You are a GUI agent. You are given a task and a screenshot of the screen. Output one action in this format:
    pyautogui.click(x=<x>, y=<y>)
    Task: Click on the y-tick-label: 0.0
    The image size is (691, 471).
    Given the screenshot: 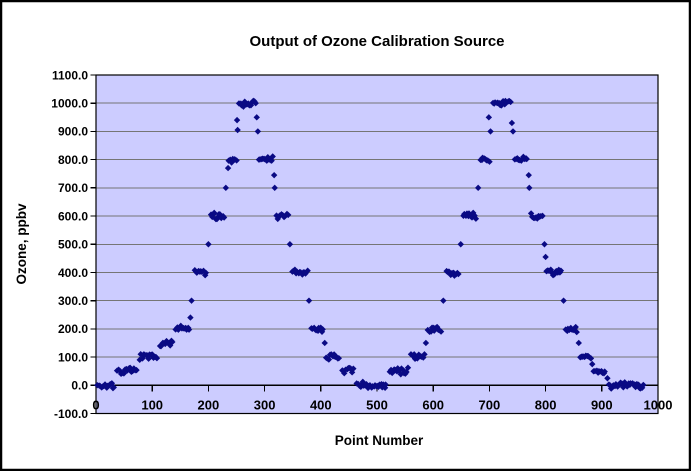 What is the action you would take?
    pyautogui.click(x=79, y=386)
    